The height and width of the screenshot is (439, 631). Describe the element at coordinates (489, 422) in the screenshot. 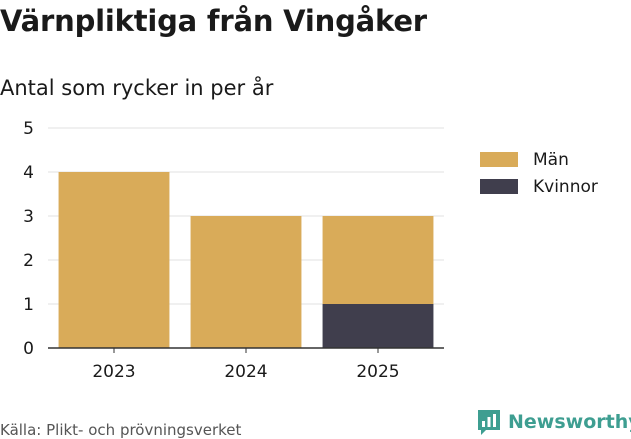

I see `newsworthy-logo-icon` at that location.